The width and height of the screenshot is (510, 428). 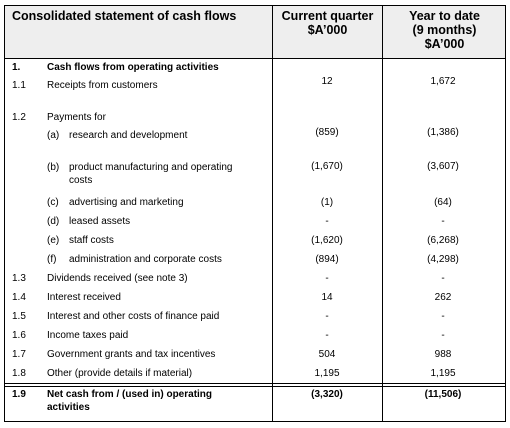 What do you see at coordinates (443, 132) in the screenshot?
I see `year-to-date-value: (1,386)` at bounding box center [443, 132].